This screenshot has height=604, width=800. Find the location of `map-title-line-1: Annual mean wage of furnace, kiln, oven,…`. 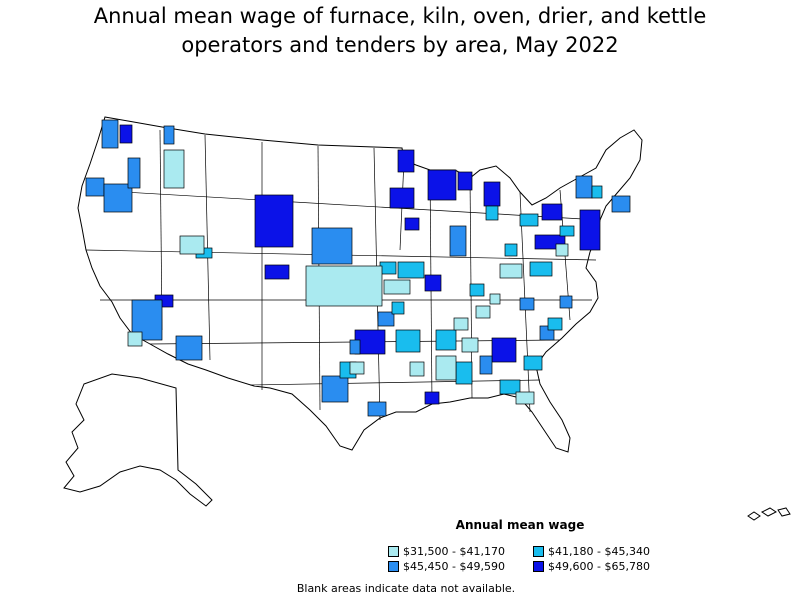

map-title-line-1: Annual mean wage of furnace, kiln, oven,… is located at coordinates (400, 16).